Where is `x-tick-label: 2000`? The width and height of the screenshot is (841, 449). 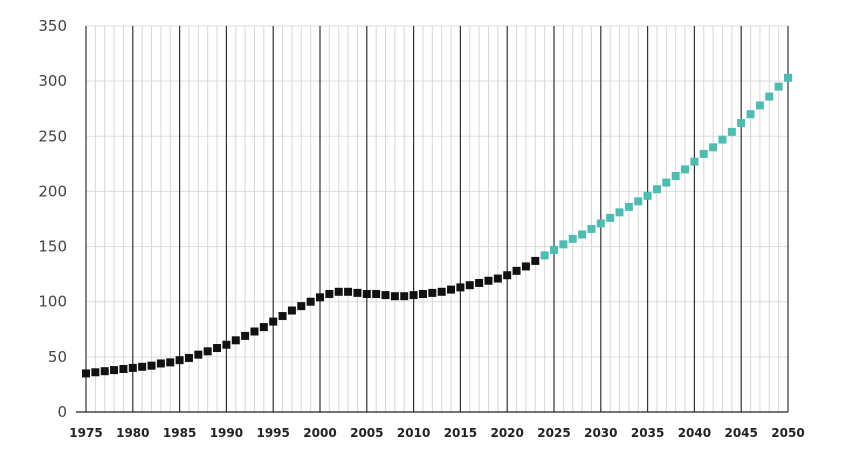 x-tick-label: 2000 is located at coordinates (319, 433).